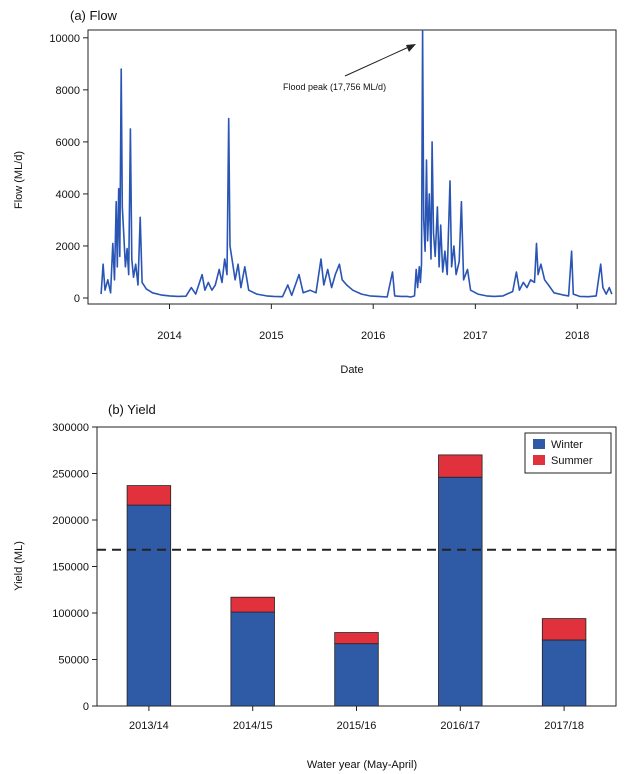 The image size is (627, 774). What do you see at coordinates (19, 180) in the screenshot?
I see `flow-y-axis-title: Flow (ML/d)` at bounding box center [19, 180].